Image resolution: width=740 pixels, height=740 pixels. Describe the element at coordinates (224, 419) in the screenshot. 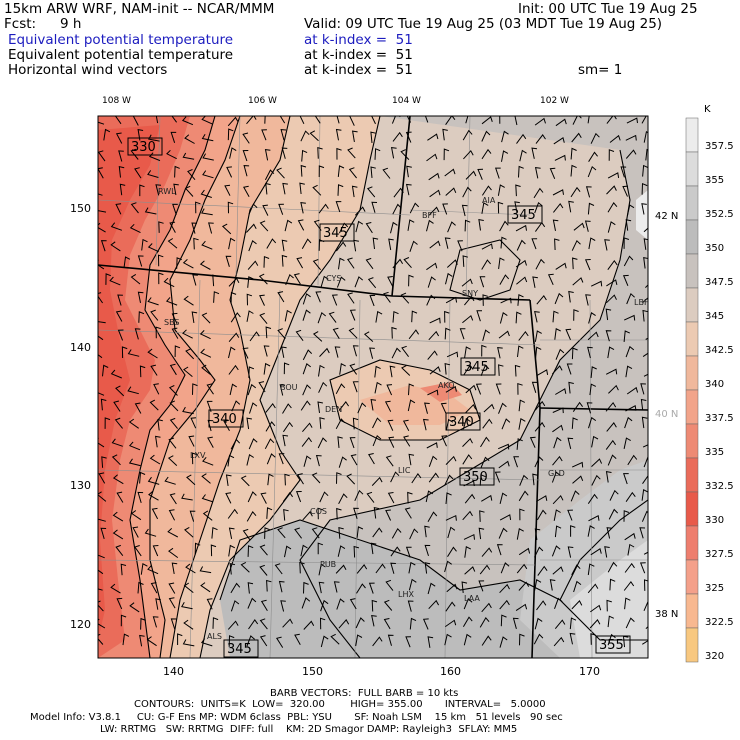

I see `svg-text: 340` at that location.